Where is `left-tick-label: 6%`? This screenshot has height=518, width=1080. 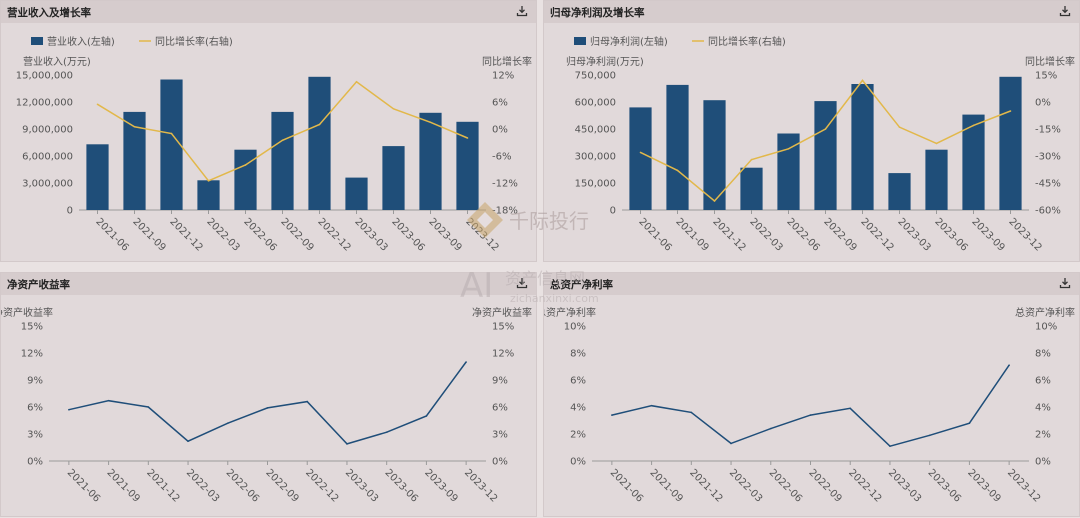
left-tick-label: 6% is located at coordinates (578, 381).